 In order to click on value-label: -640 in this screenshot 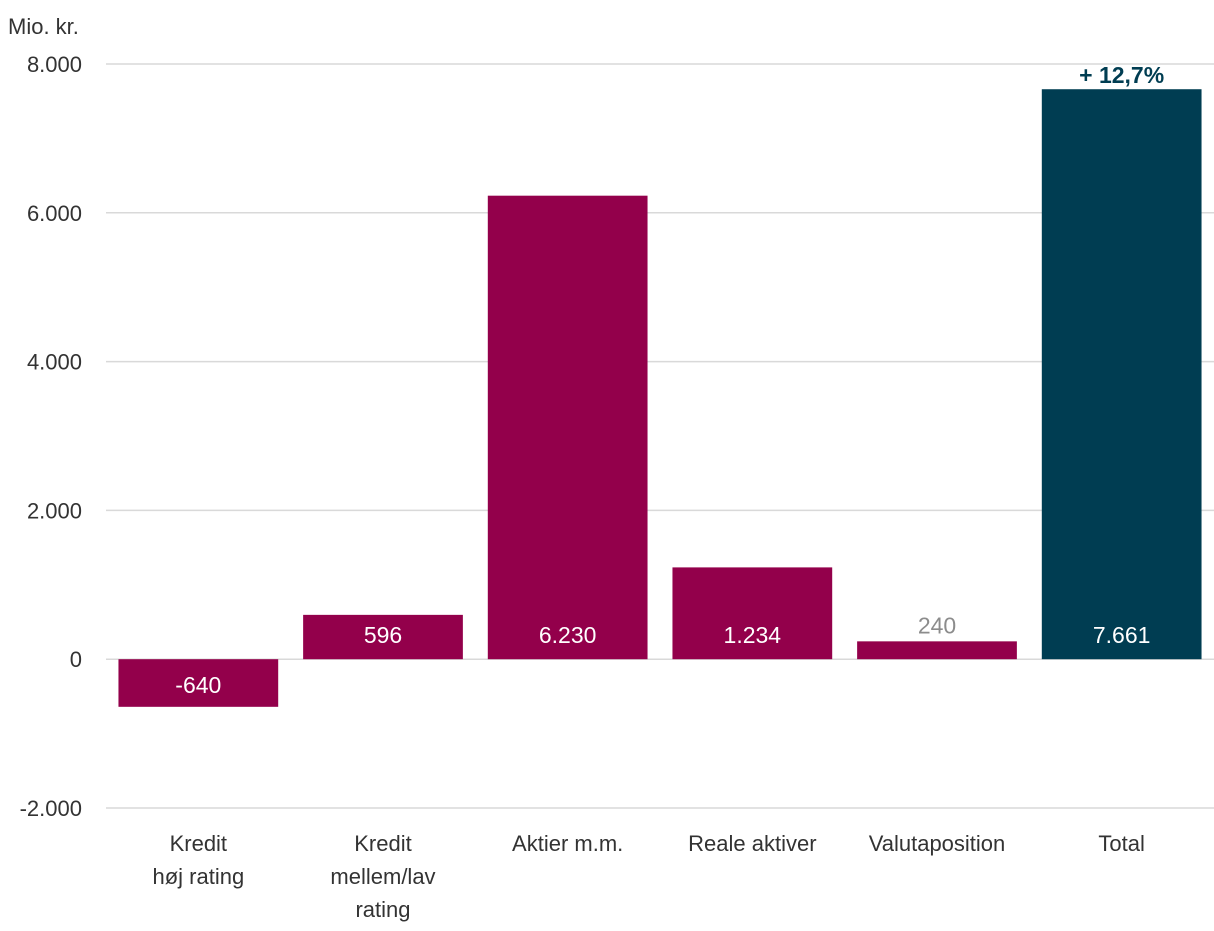, I will do `click(198, 685)`.